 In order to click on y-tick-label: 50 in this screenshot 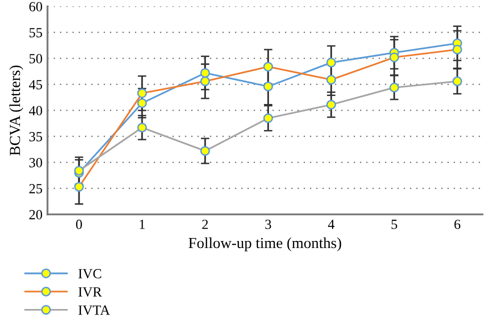, I will do `click(36, 59)`.